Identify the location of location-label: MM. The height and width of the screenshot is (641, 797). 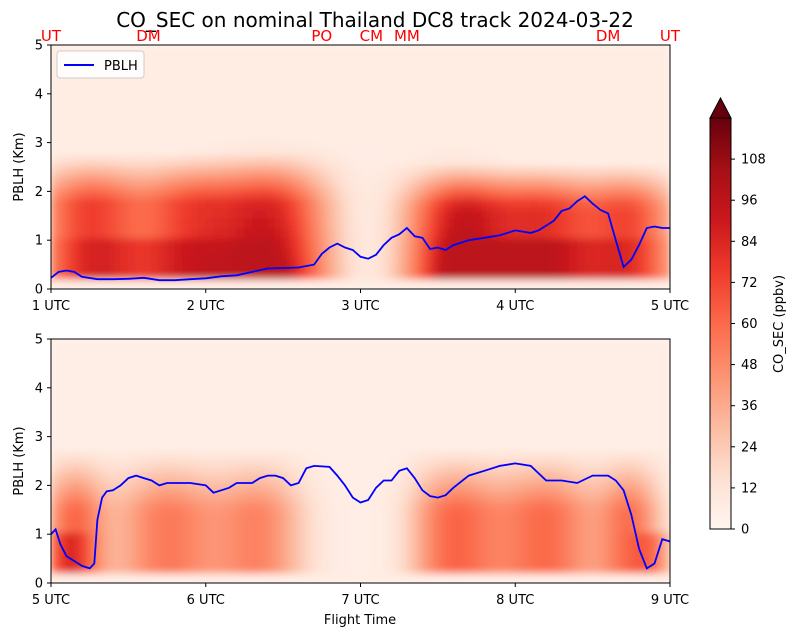
(407, 36).